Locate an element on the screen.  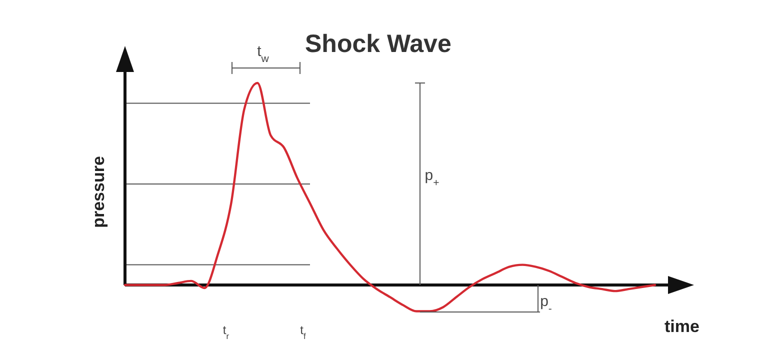
x-axis-title: time is located at coordinates (682, 326).